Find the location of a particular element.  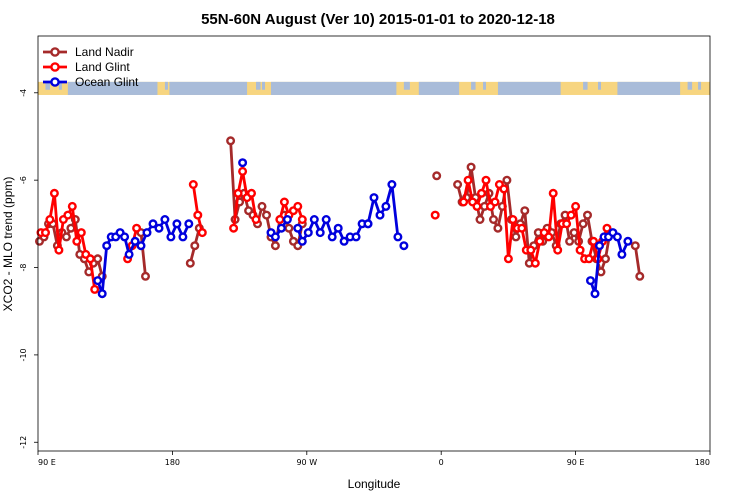

y-tick-label: -4 is located at coordinates (23, 93).